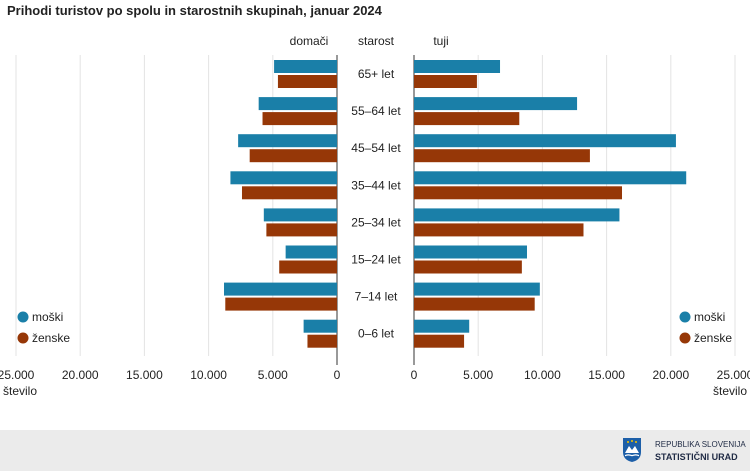 The width and height of the screenshot is (750, 471). What do you see at coordinates (606, 375) in the screenshot?
I see `tick-label-right-3: 15.000` at bounding box center [606, 375].